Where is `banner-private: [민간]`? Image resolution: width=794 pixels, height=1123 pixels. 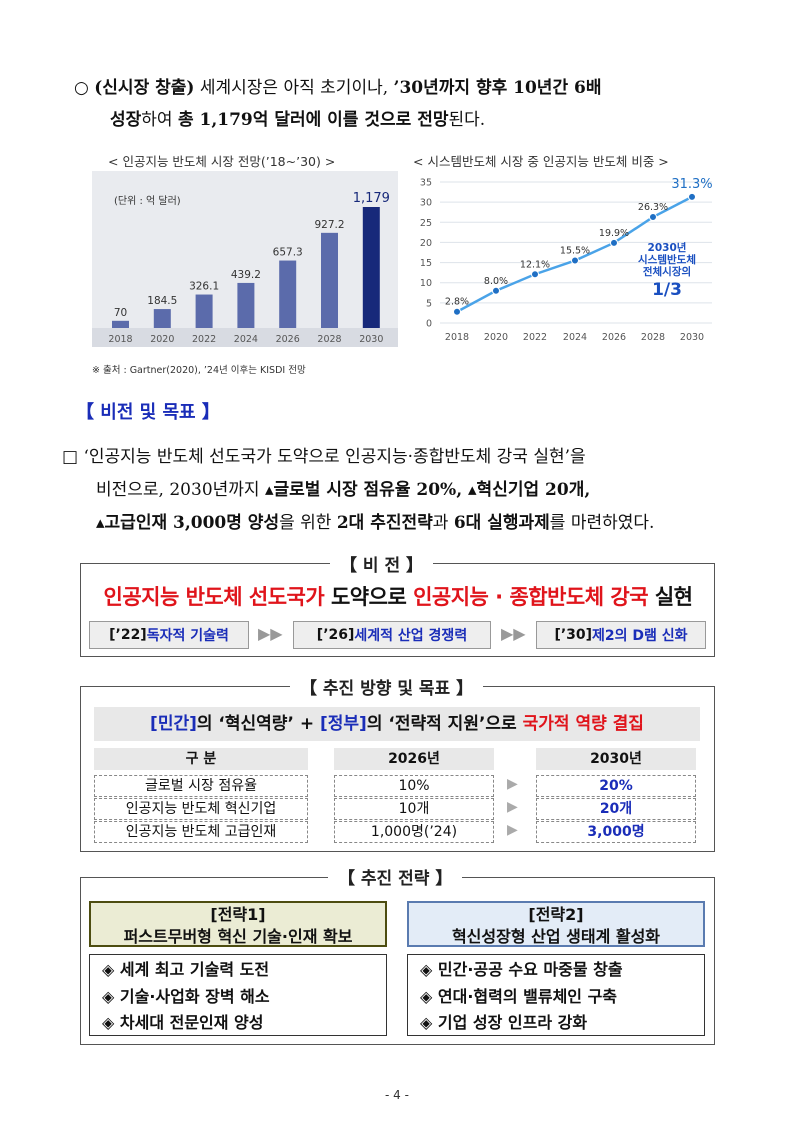
banner-private: [민간] is located at coordinates (173, 724).